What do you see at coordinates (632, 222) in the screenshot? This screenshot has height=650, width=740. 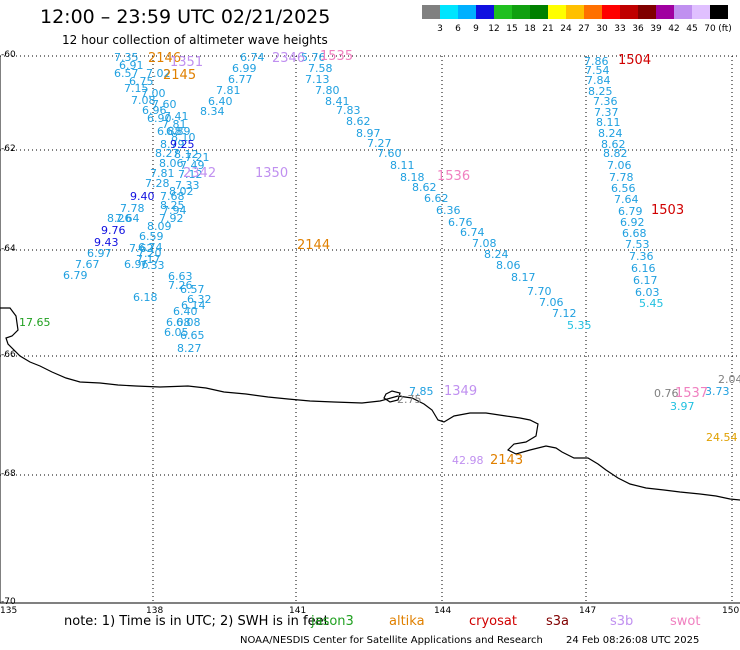 I see `wave-height-label: 6.92` at bounding box center [632, 222].